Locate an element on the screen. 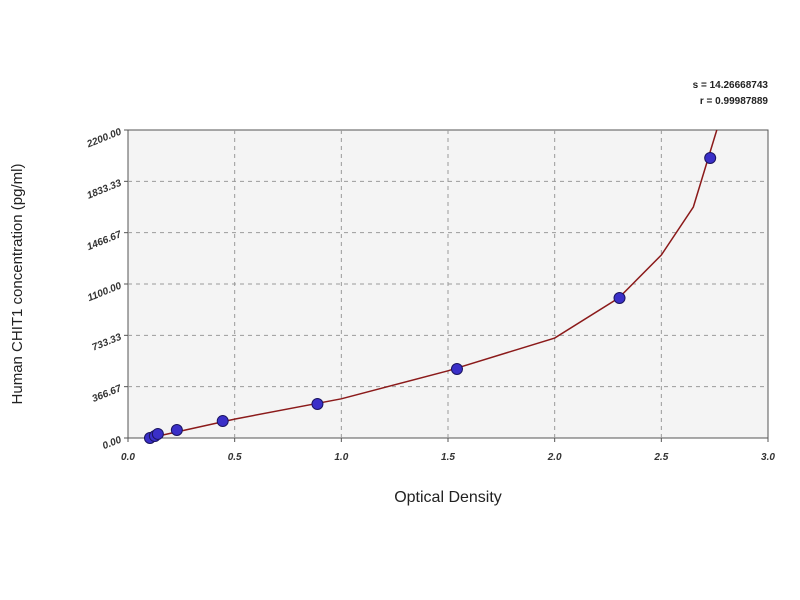 The width and height of the screenshot is (800, 600). annotation: r = 0.99987889 is located at coordinates (734, 101).